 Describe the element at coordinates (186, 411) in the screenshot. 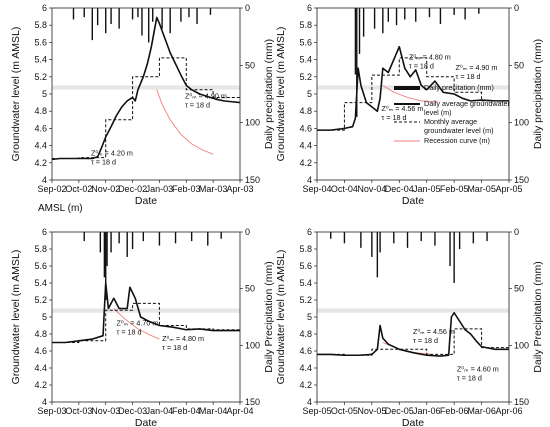

I see `x-tick-label: Feb-04` at that location.